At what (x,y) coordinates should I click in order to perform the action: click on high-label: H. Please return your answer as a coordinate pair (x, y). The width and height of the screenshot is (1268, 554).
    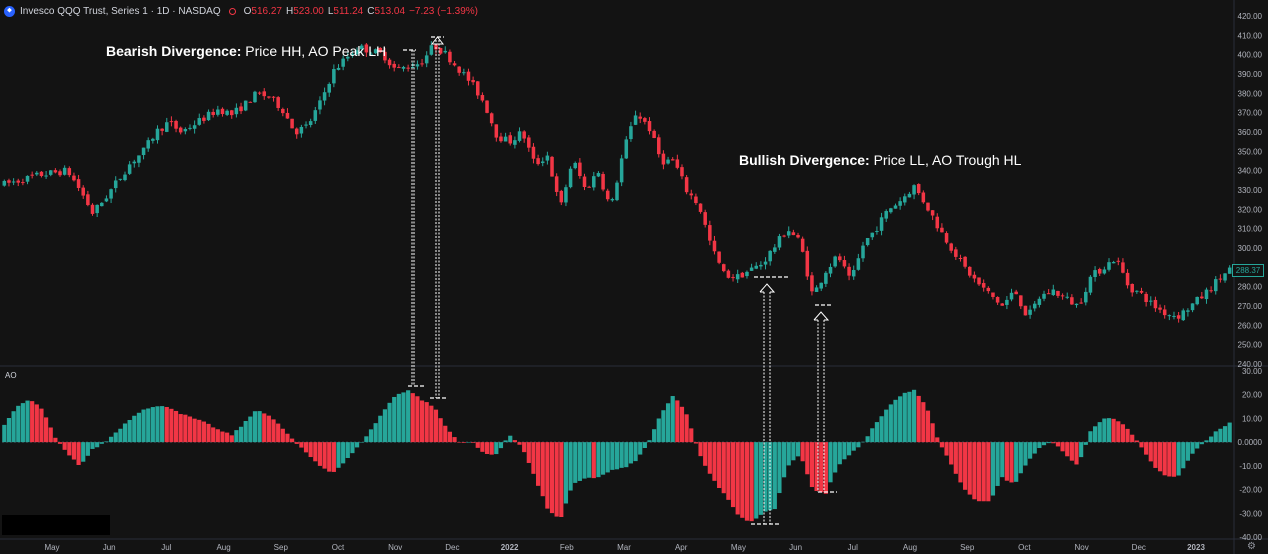
    Looking at the image, I should click on (290, 11).